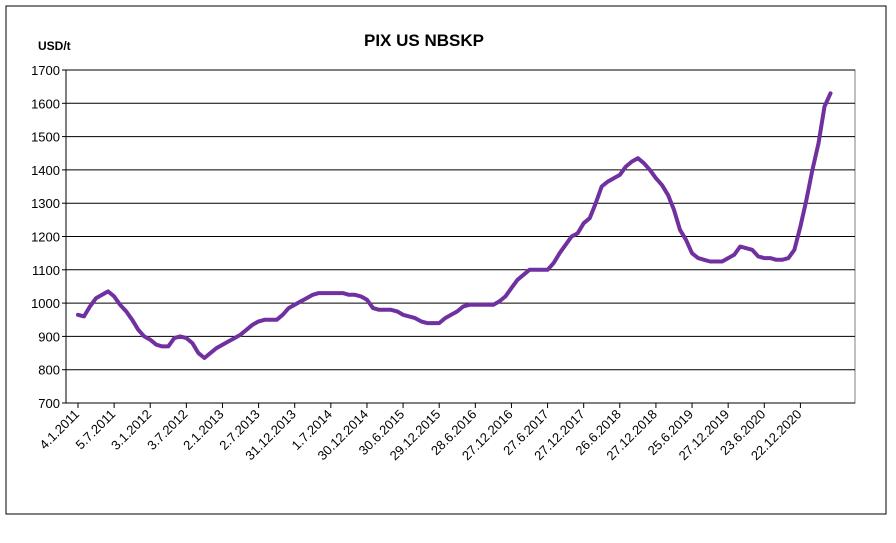 The height and width of the screenshot is (543, 896). I want to click on y-tick-label: 700, so click(49, 403).